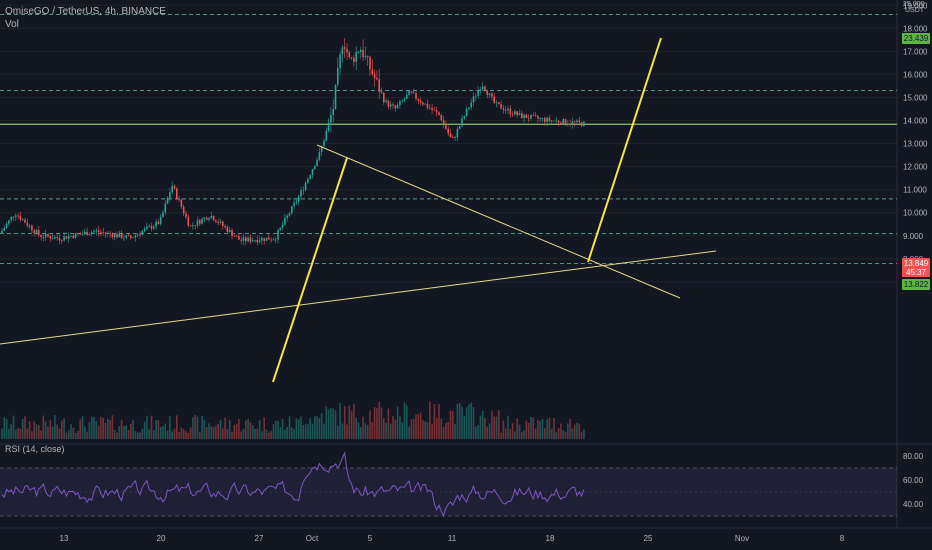 The height and width of the screenshot is (550, 932). I want to click on date-tick-label: 13, so click(64, 538).